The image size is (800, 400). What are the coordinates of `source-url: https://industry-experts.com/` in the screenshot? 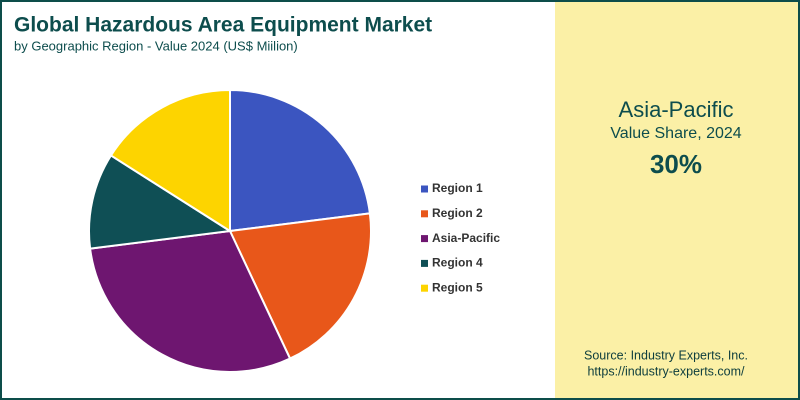 It's located at (666, 371).